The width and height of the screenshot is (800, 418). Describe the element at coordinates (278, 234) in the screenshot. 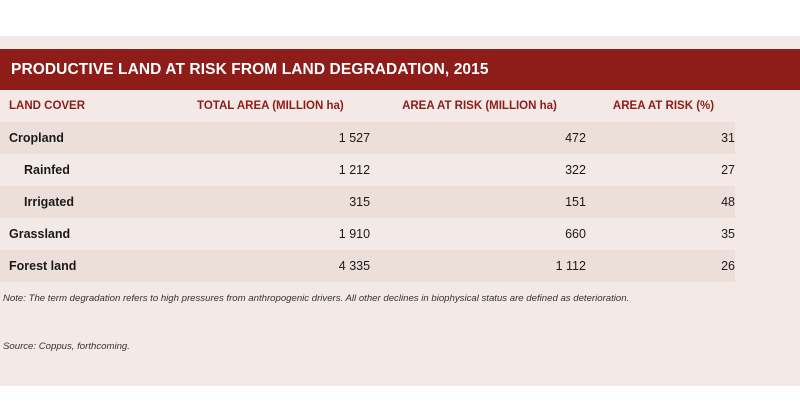

I see `cell-total: 1 910` at that location.